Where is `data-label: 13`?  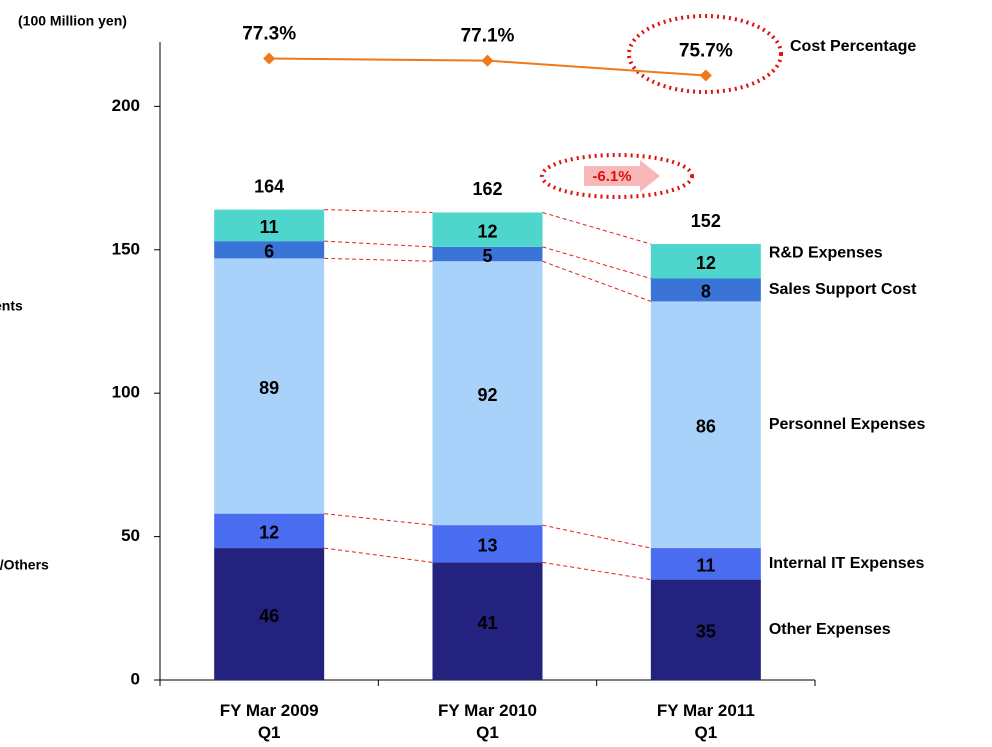
data-label: 13 is located at coordinates (487, 546).